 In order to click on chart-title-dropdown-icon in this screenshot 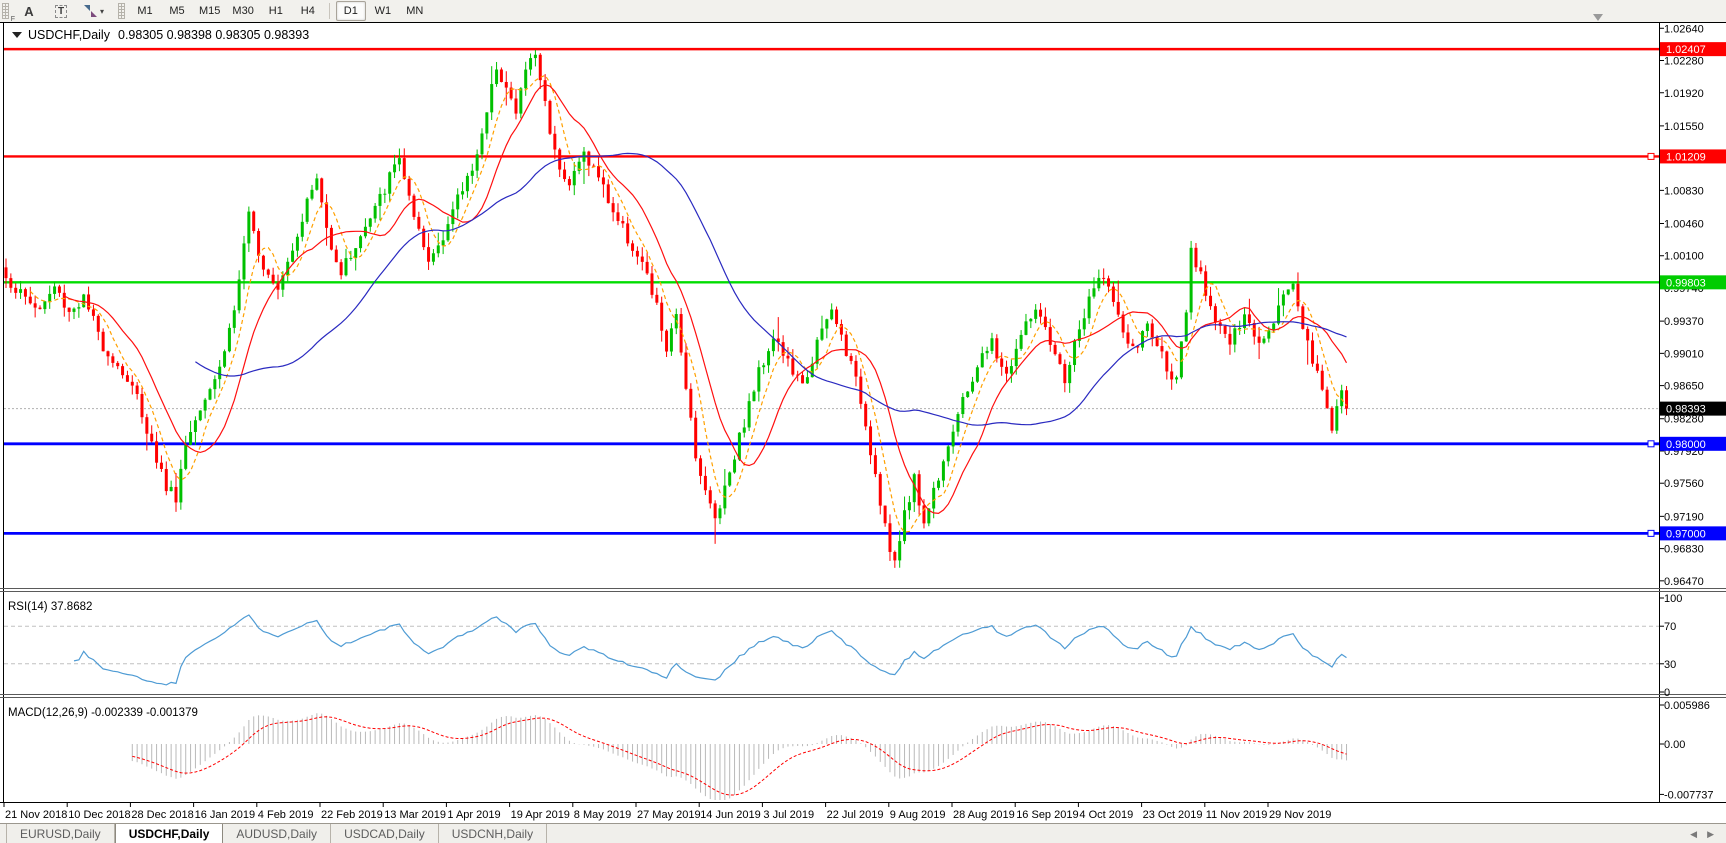, I will do `click(17, 35)`.